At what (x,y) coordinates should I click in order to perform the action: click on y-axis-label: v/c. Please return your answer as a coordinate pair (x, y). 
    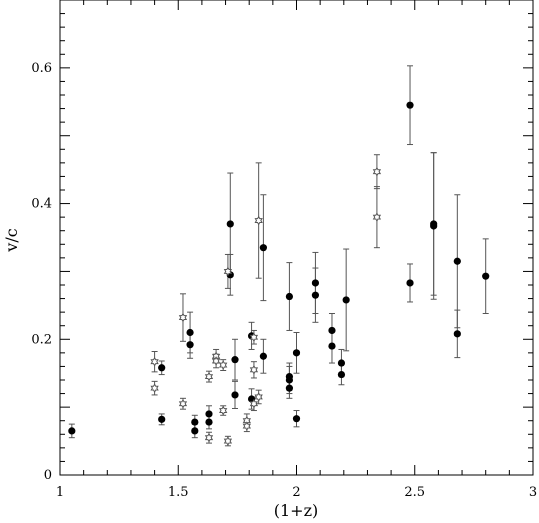
    Looking at the image, I should click on (11, 240).